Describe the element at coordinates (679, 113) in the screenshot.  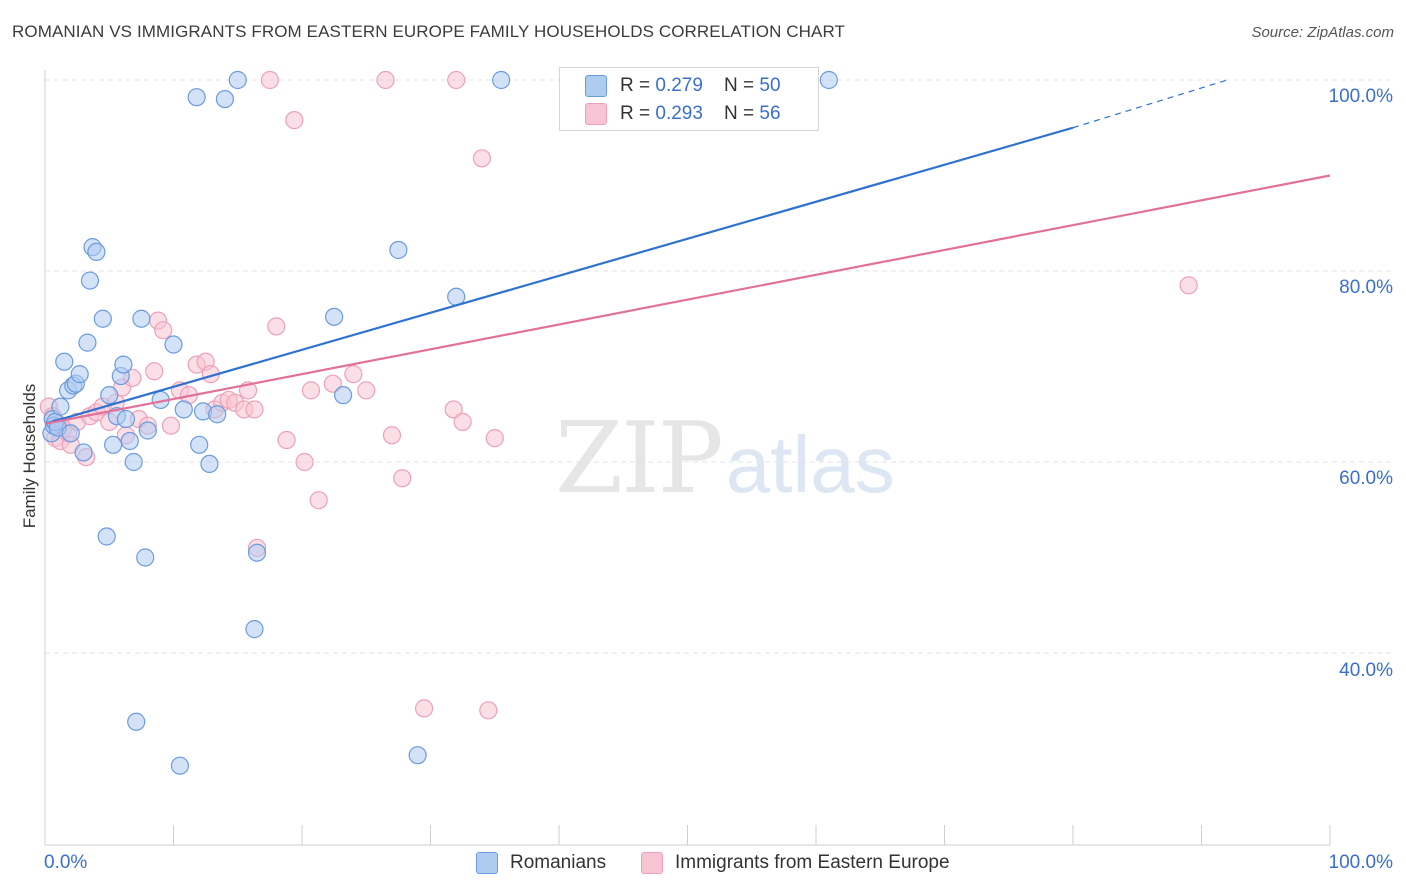
I see `r-value: 0.293` at that location.